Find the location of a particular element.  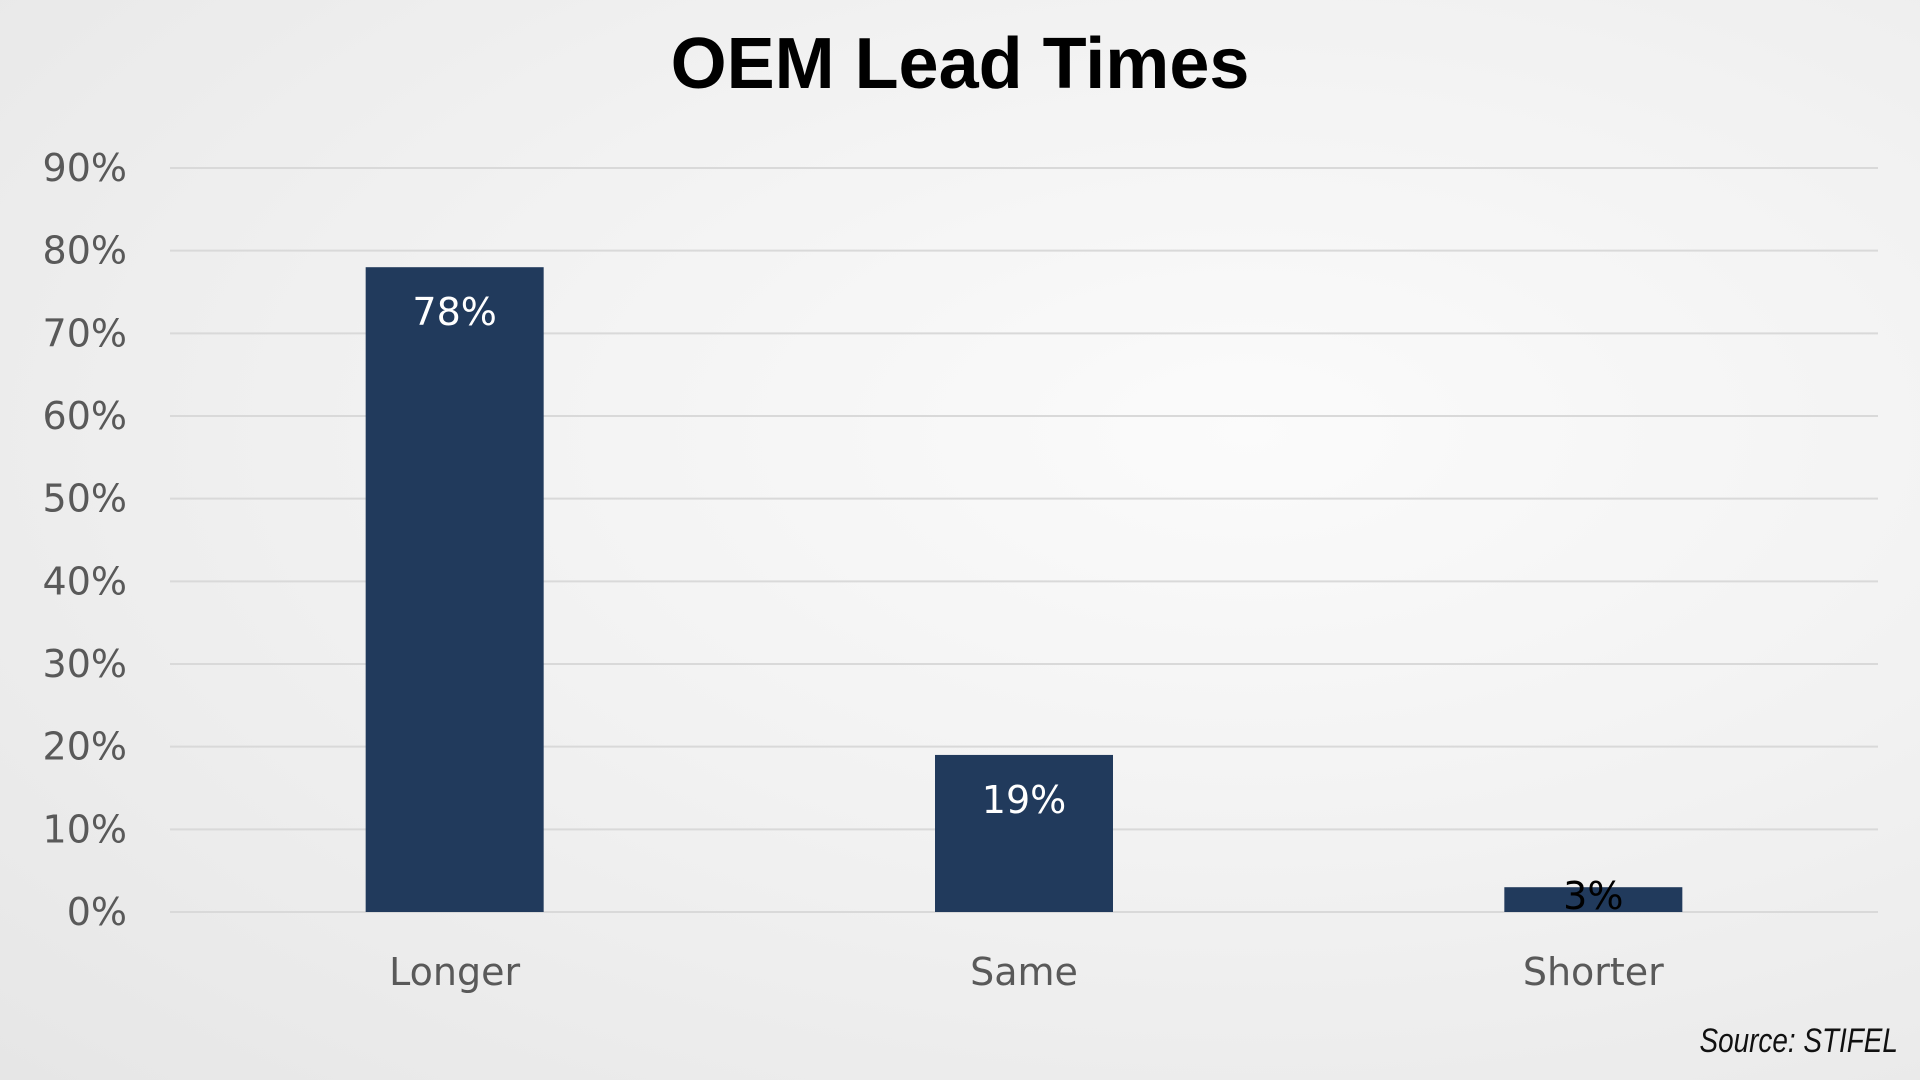

chart-title: OEM Lead Times is located at coordinates (960, 64).